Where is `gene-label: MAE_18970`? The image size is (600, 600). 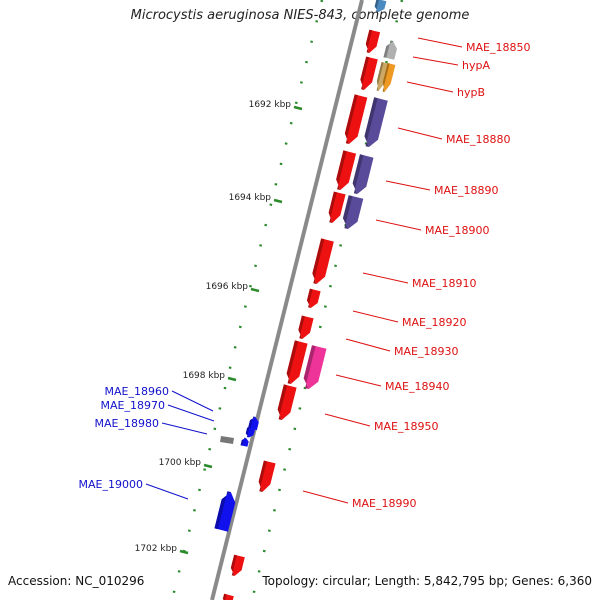
gene-label: MAE_18970 is located at coordinates (133, 405).